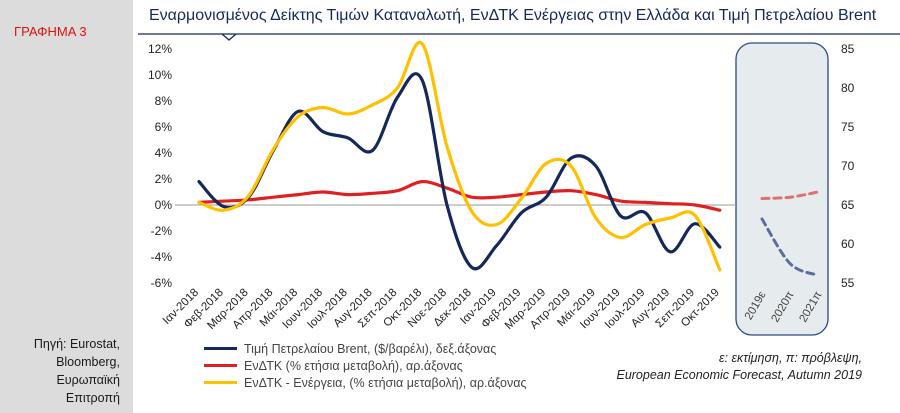 This screenshot has height=413, width=900. What do you see at coordinates (229, 37) in the screenshot?
I see `title-pointer` at bounding box center [229, 37].